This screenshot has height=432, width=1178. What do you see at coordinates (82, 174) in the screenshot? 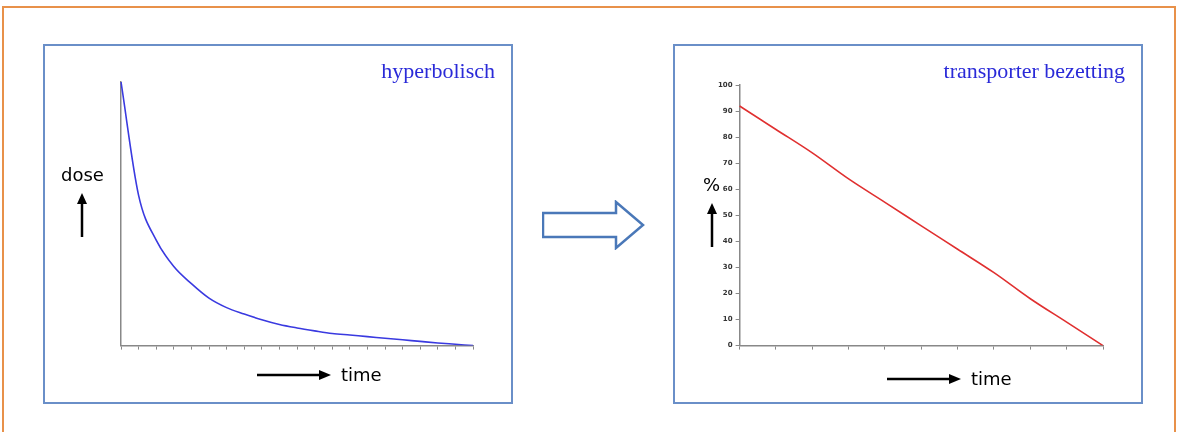
I see `y-axis-title: dose` at bounding box center [82, 174].